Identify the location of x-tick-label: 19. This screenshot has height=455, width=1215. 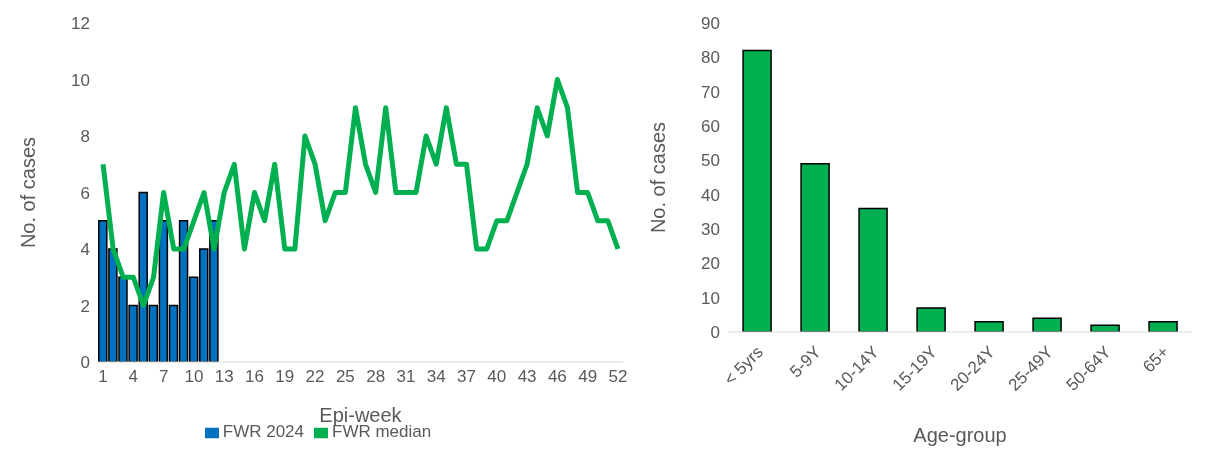
(285, 377).